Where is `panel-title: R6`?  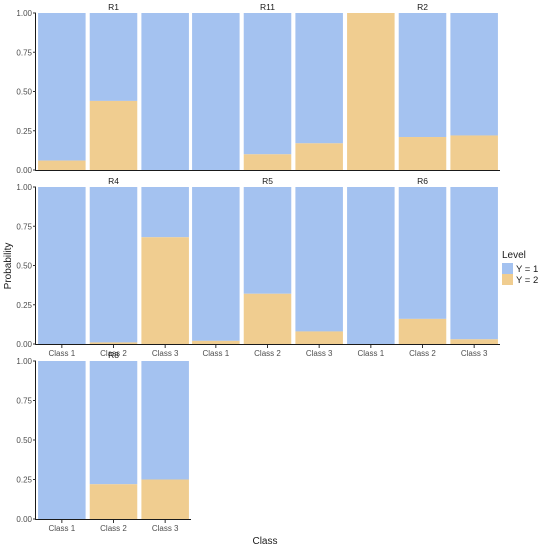
panel-title: R6 is located at coordinates (422, 181).